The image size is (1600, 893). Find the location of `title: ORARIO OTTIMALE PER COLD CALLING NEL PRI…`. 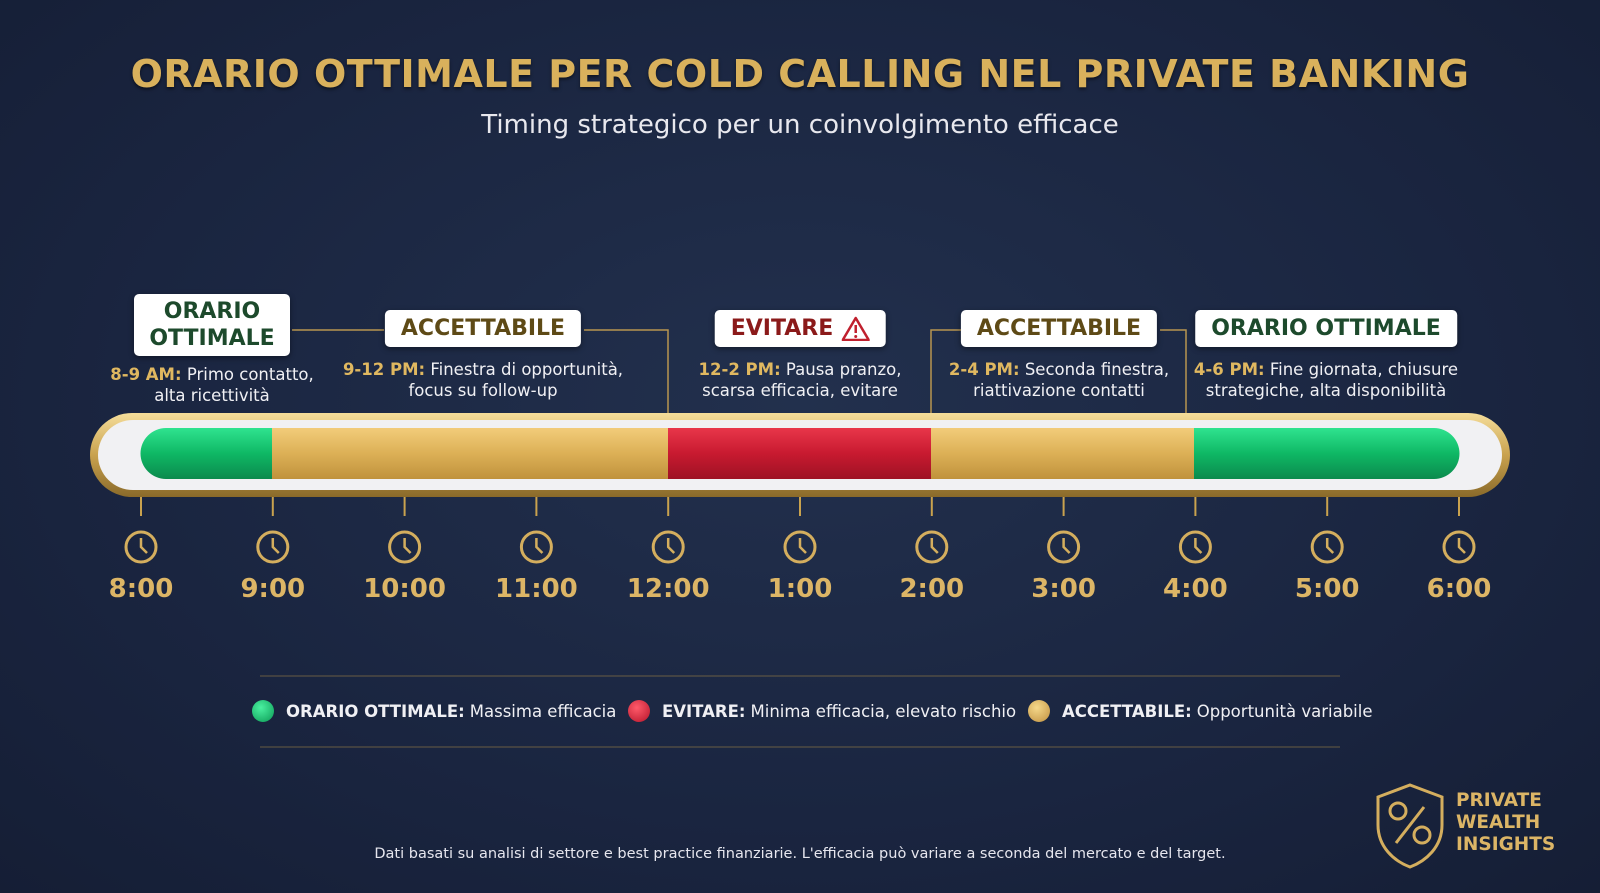

title: ORARIO OTTIMALE PER COLD CALLING NEL PRI… is located at coordinates (800, 74).